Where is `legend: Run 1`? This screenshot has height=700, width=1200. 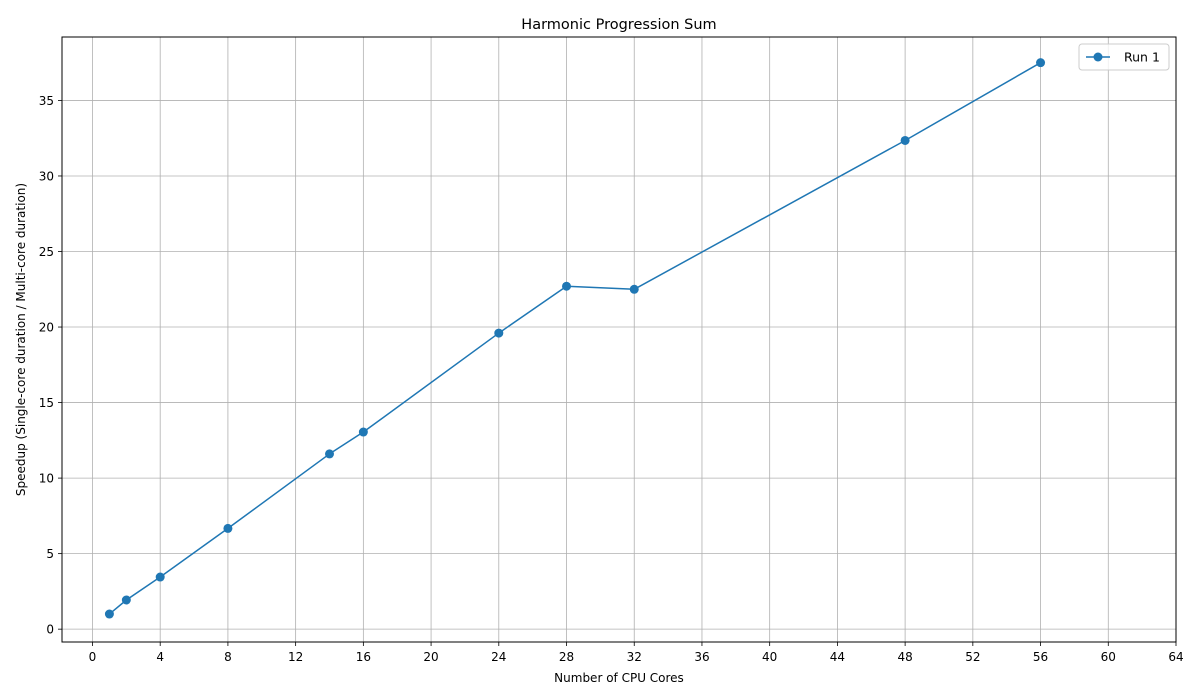 legend: Run 1 is located at coordinates (1124, 57).